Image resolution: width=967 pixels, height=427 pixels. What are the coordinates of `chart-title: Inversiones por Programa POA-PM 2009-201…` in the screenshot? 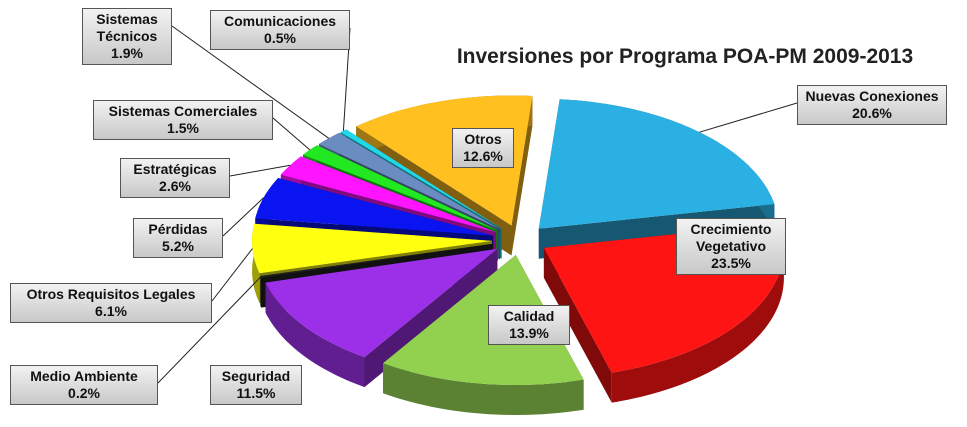 It's located at (685, 56).